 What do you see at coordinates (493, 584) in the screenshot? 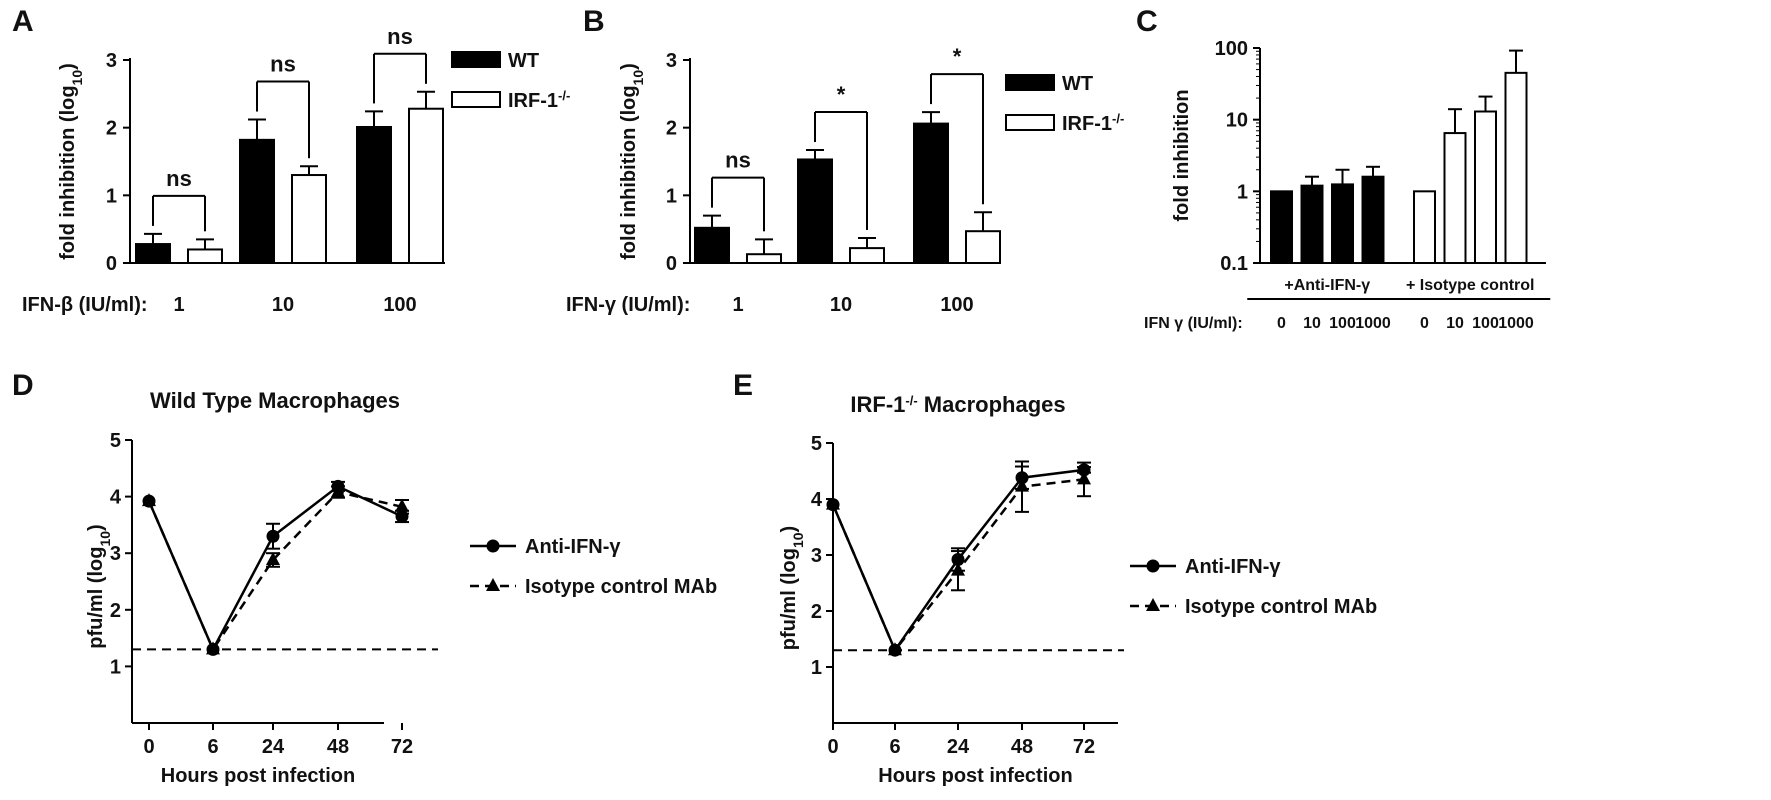
I see `legend-marker-D` at bounding box center [493, 584].